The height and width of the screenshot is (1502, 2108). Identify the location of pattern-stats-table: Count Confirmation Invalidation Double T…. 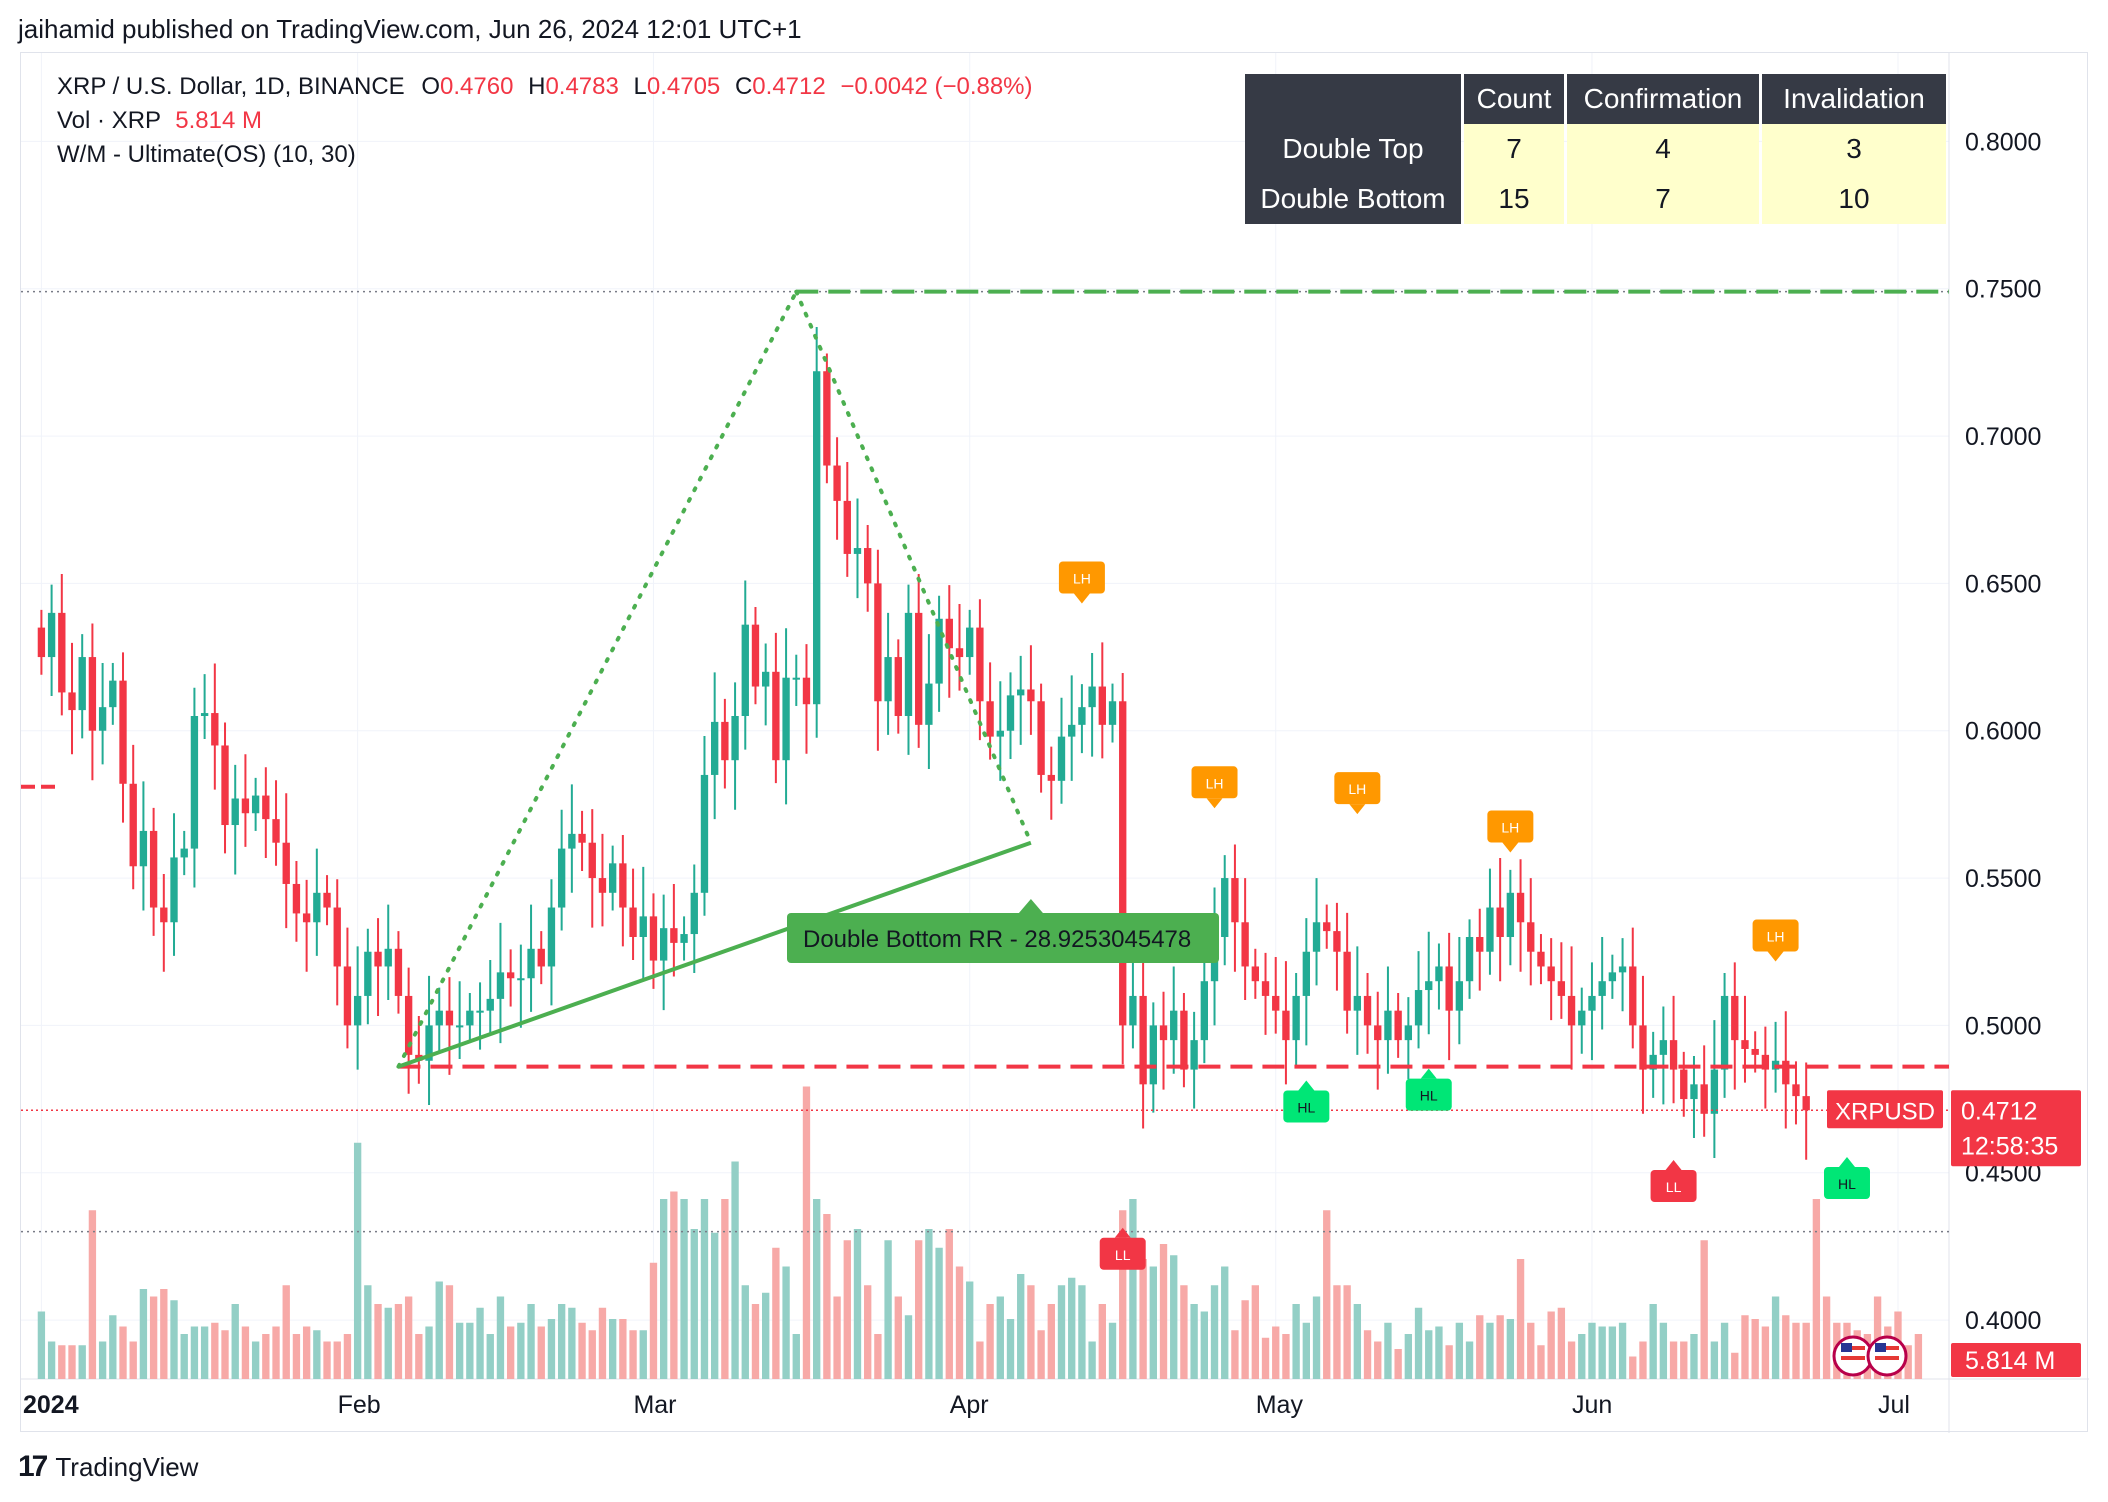
(1595, 149).